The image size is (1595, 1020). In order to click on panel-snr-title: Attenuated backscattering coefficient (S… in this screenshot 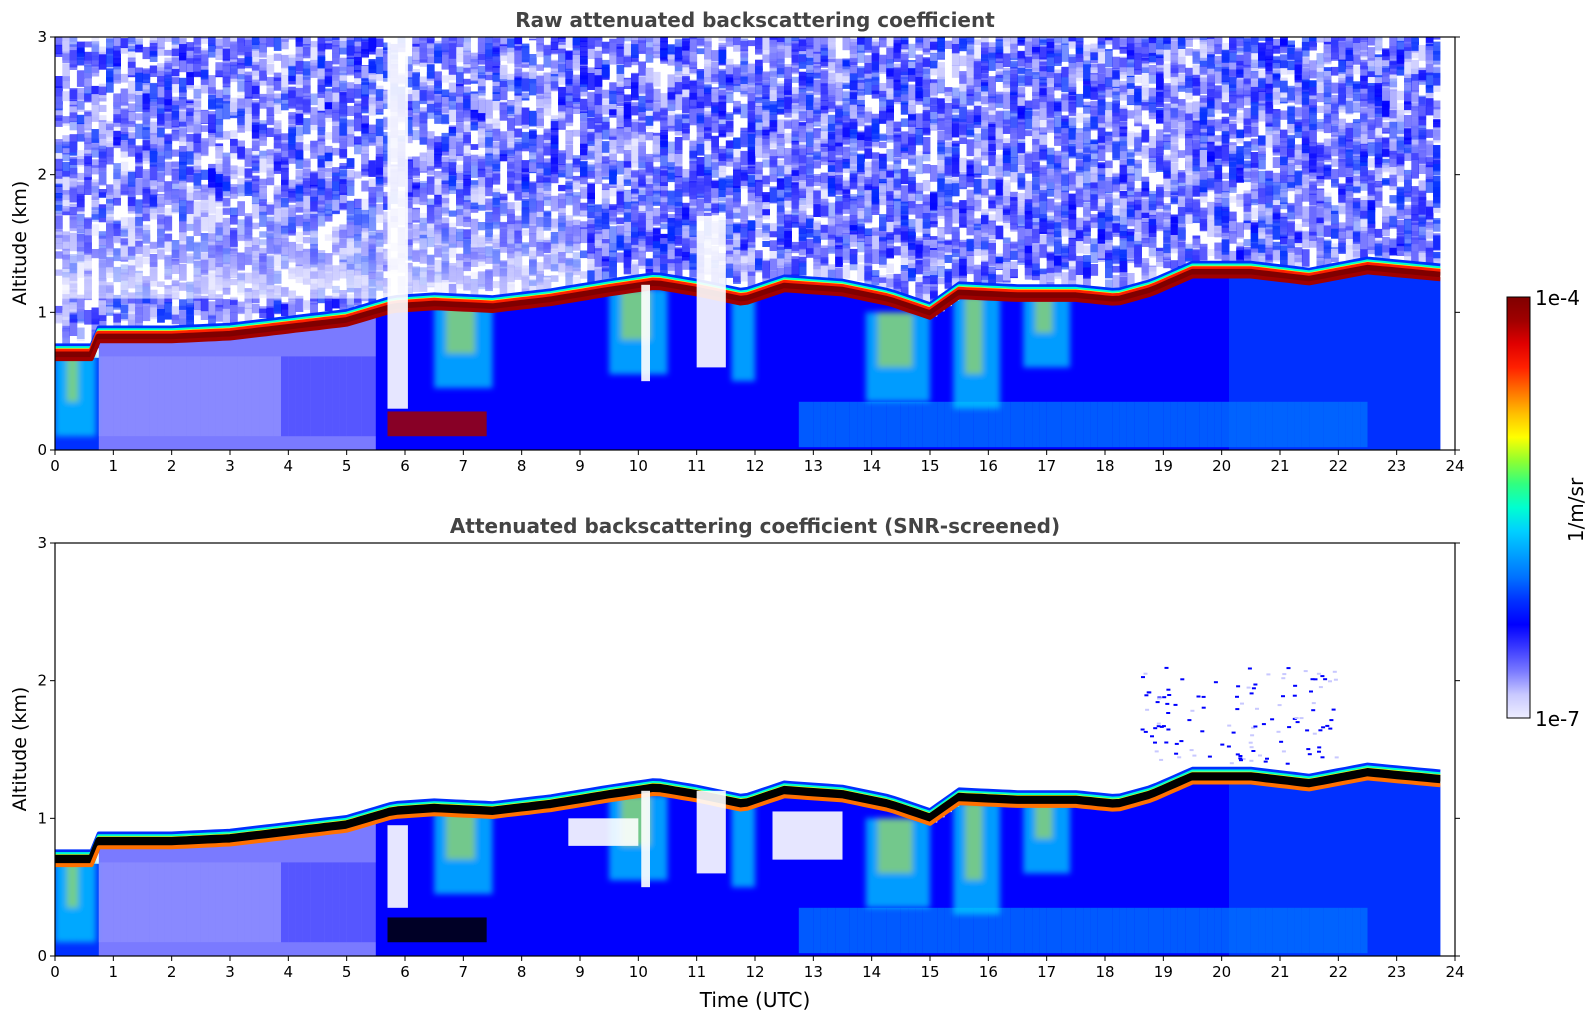, I will do `click(755, 526)`.